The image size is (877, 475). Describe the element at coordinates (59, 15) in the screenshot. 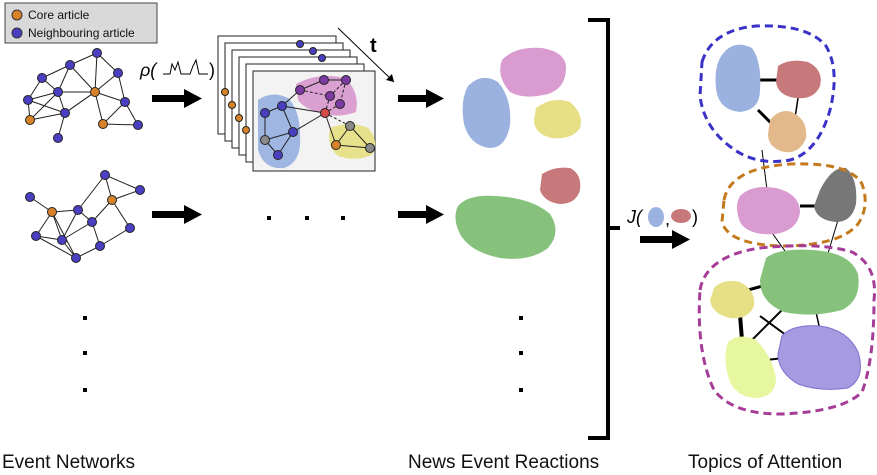

I see `core-article-legend-label: Core article` at that location.